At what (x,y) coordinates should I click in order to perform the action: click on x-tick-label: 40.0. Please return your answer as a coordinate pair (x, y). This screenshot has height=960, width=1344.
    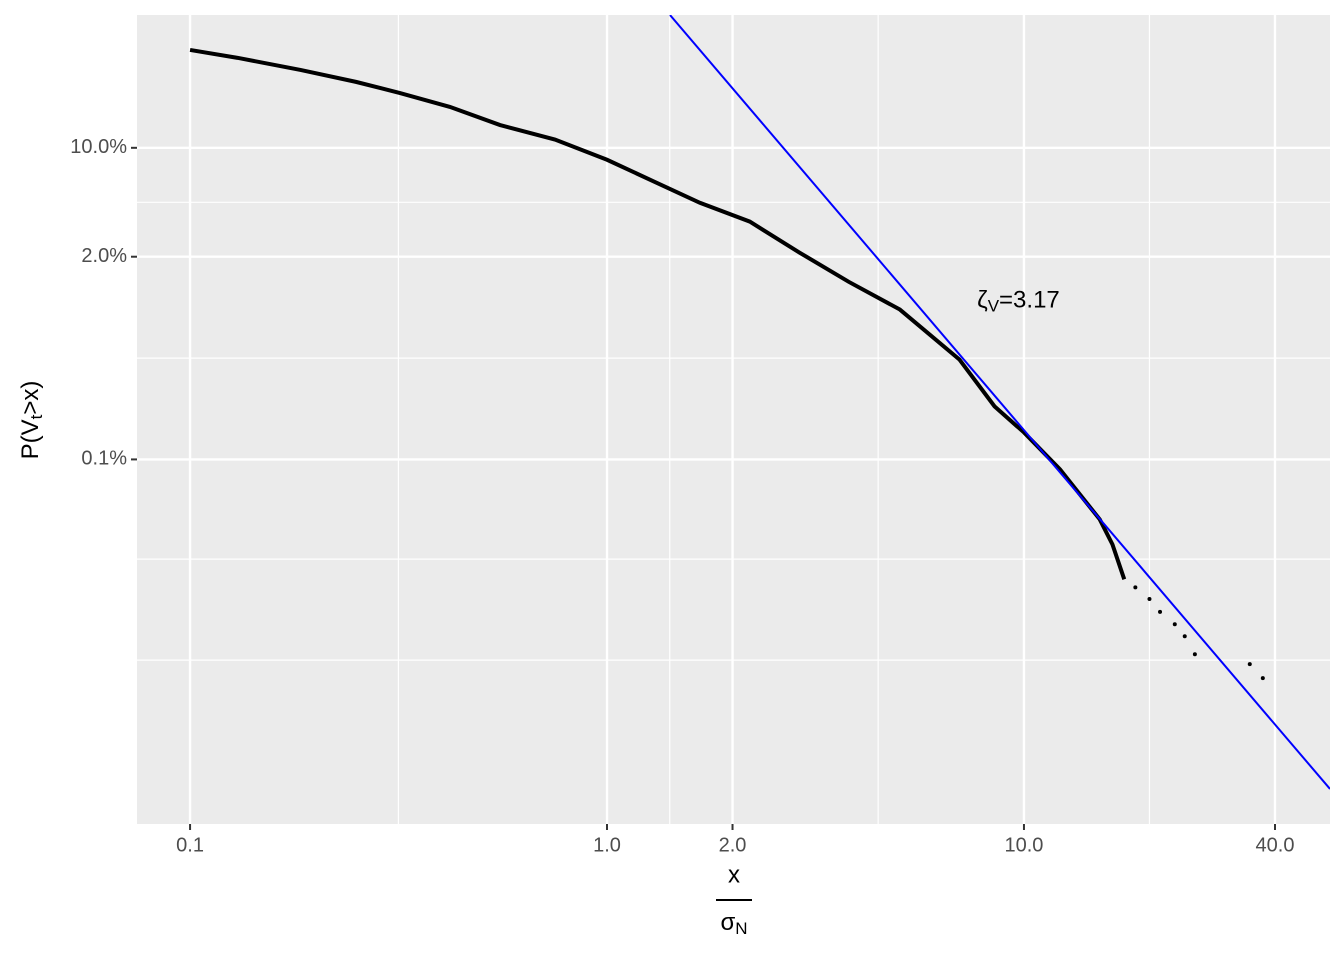
    Looking at the image, I should click on (1275, 845).